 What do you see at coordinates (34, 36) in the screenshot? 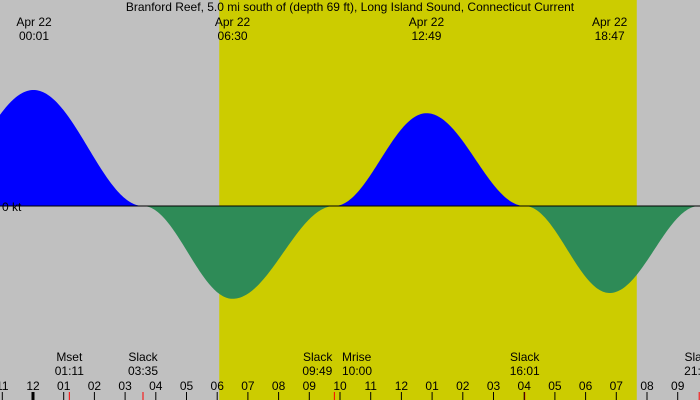
I see `extreme-time-label: 00:01` at bounding box center [34, 36].